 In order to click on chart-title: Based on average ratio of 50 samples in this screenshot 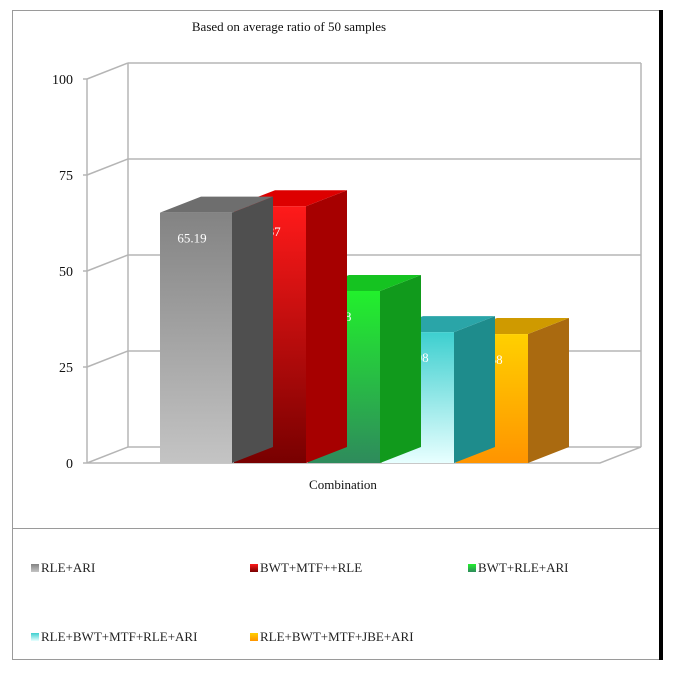, I will do `click(289, 26)`.